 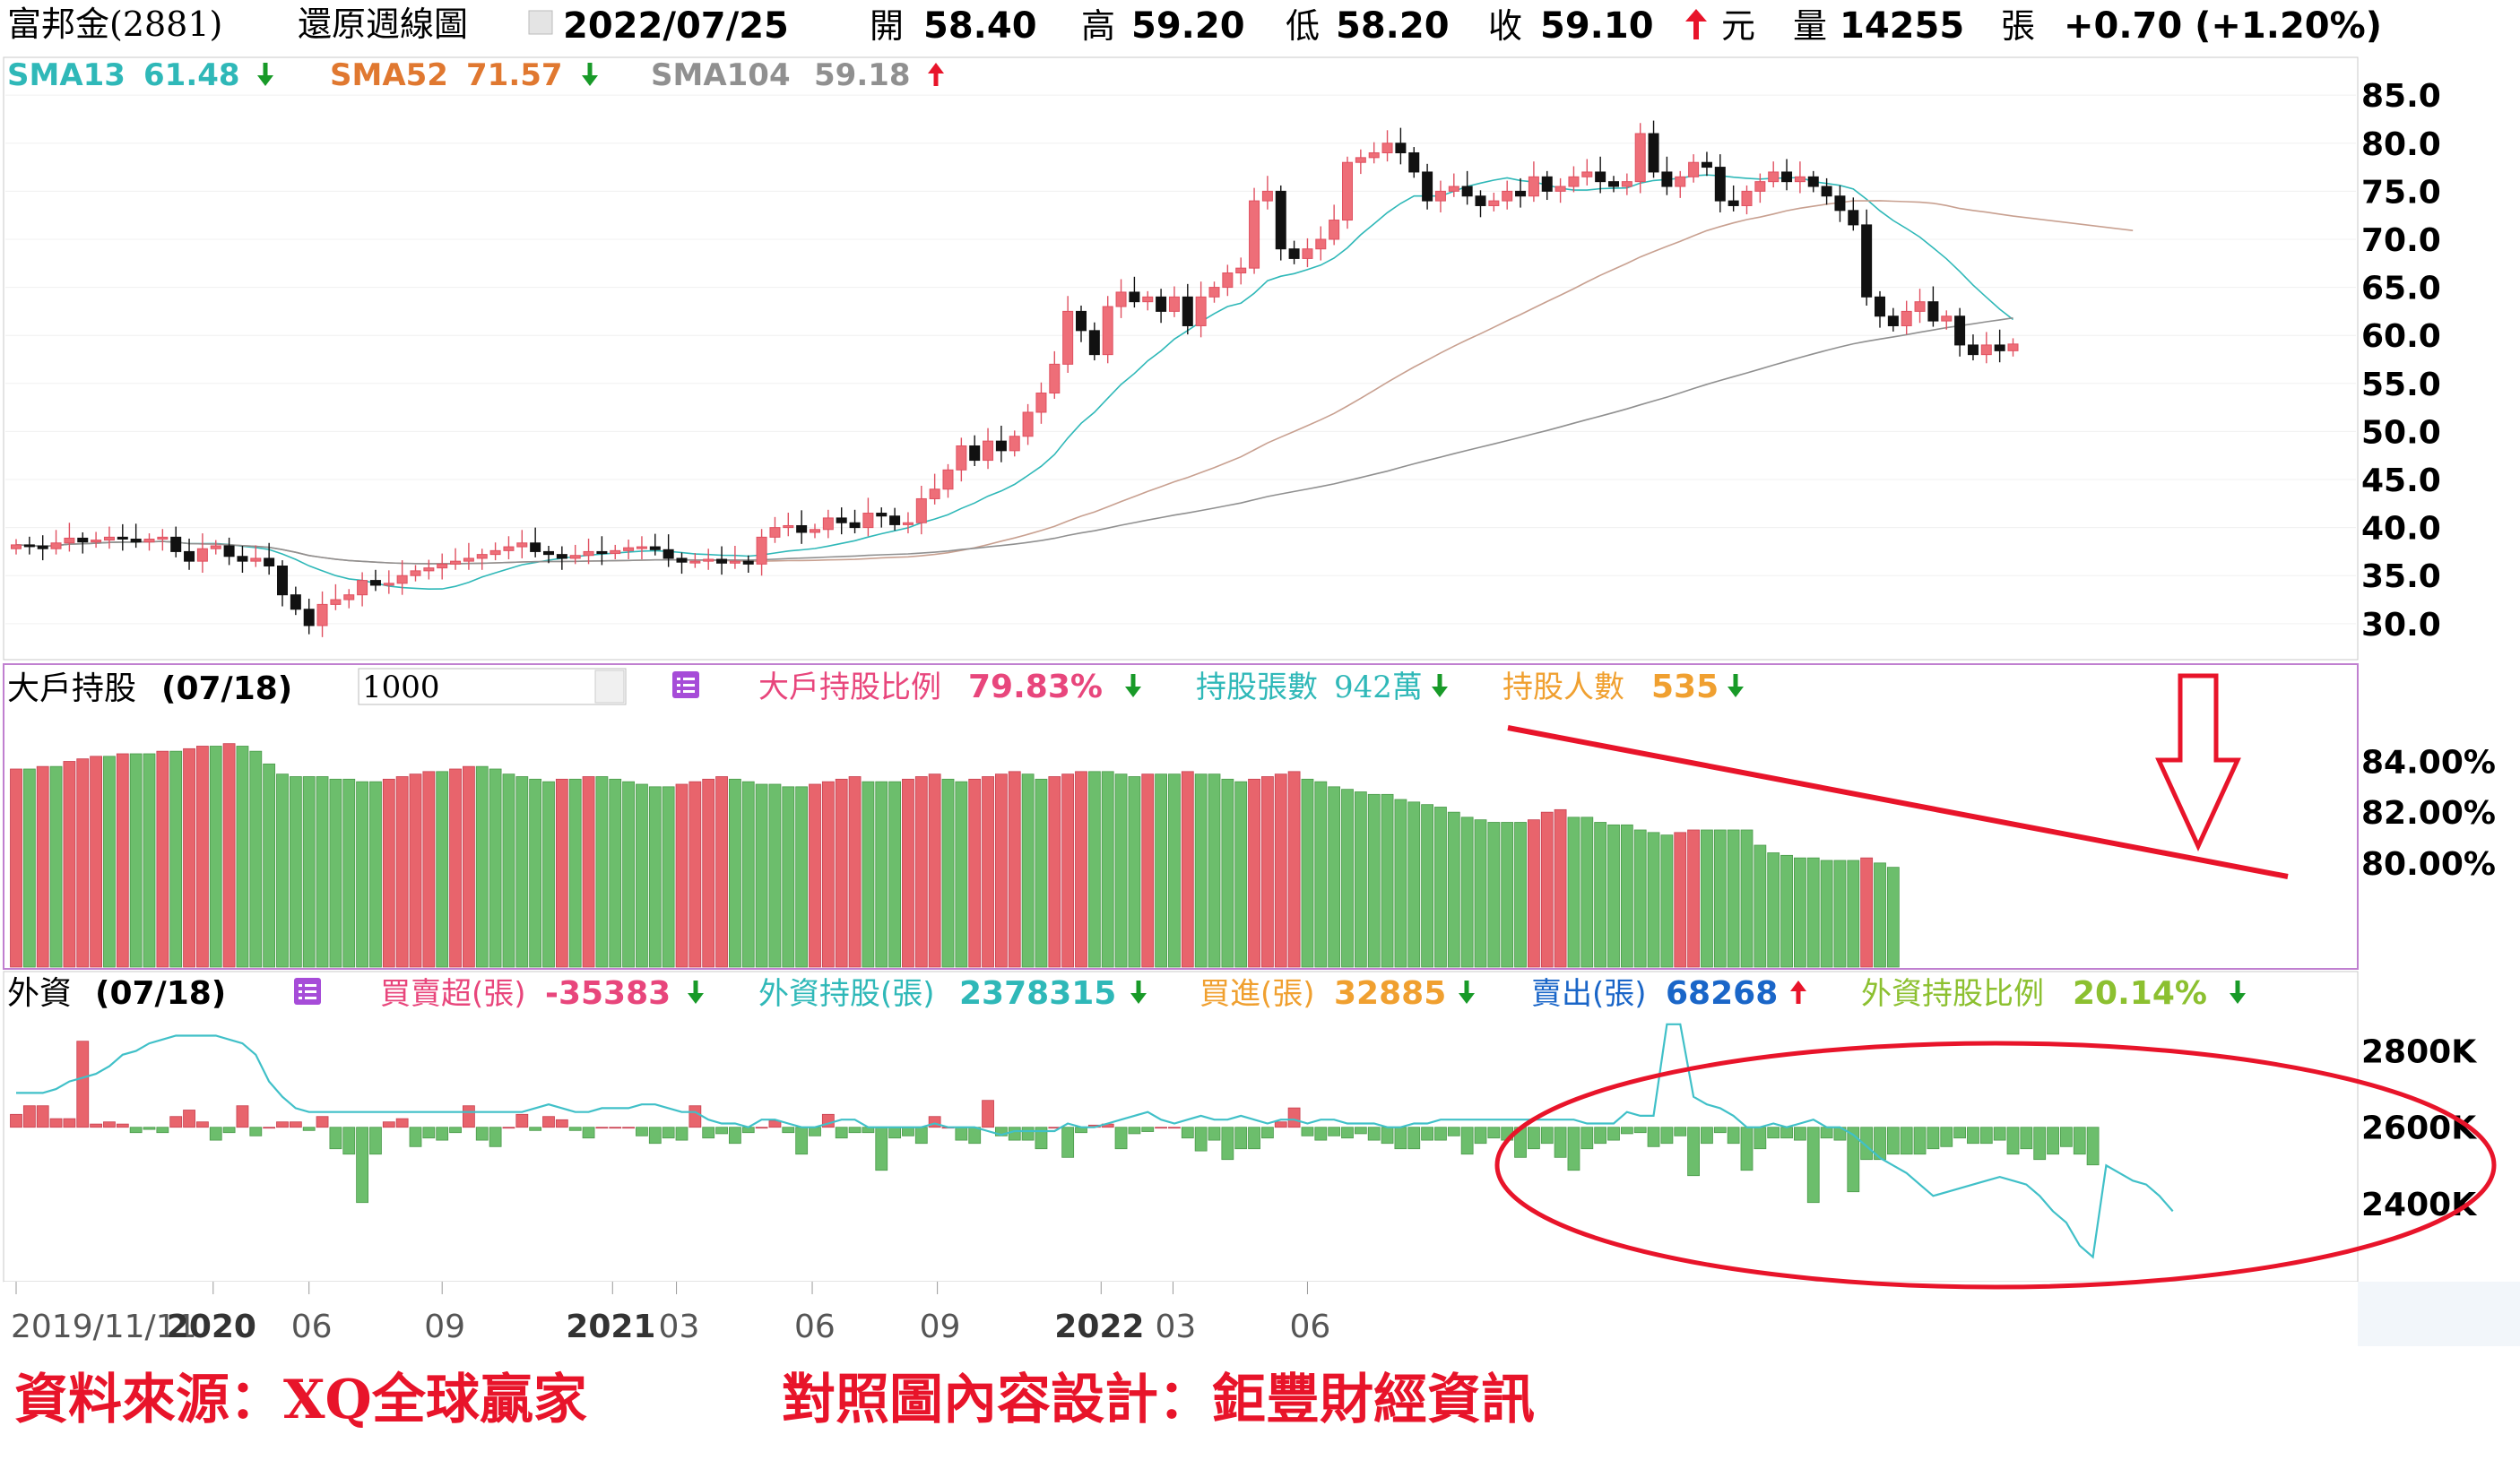 I want to click on date-dropdown-icon, so click(x=540, y=22).